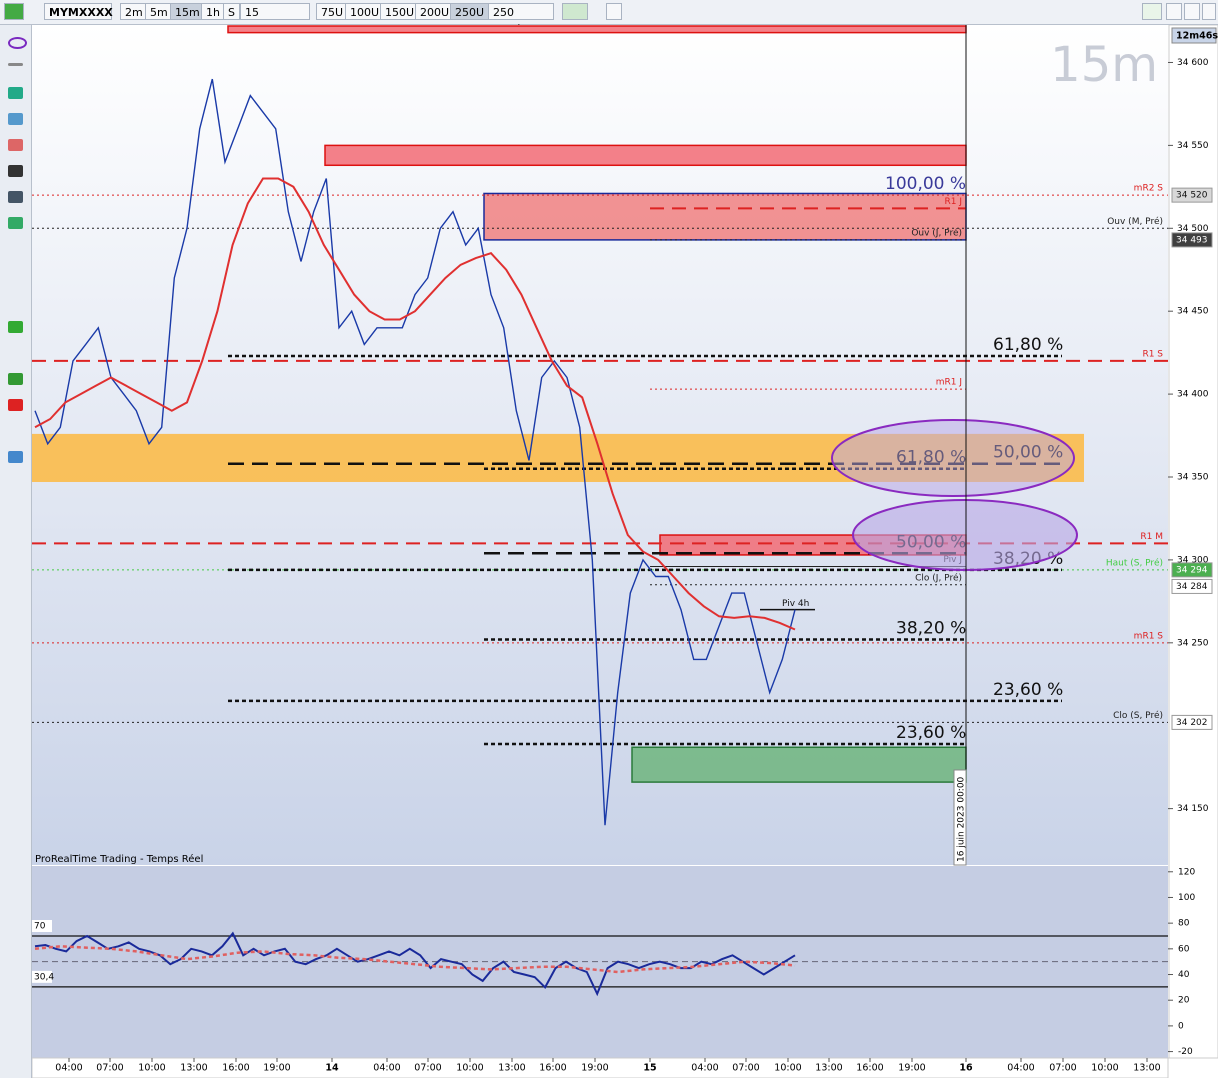 This screenshot has width=1218, height=1078. What do you see at coordinates (1184, 949) in the screenshot?
I see `y-tick-label: 60` at bounding box center [1184, 949].